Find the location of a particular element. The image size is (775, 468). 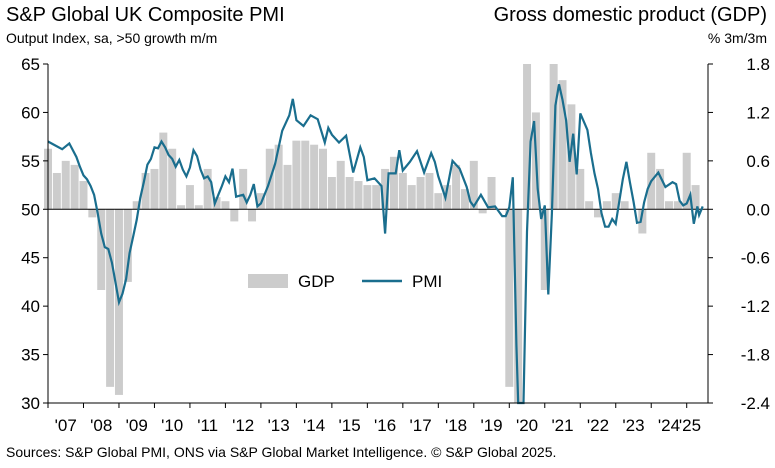

x-tick-label-7: '14 is located at coordinates (314, 425).